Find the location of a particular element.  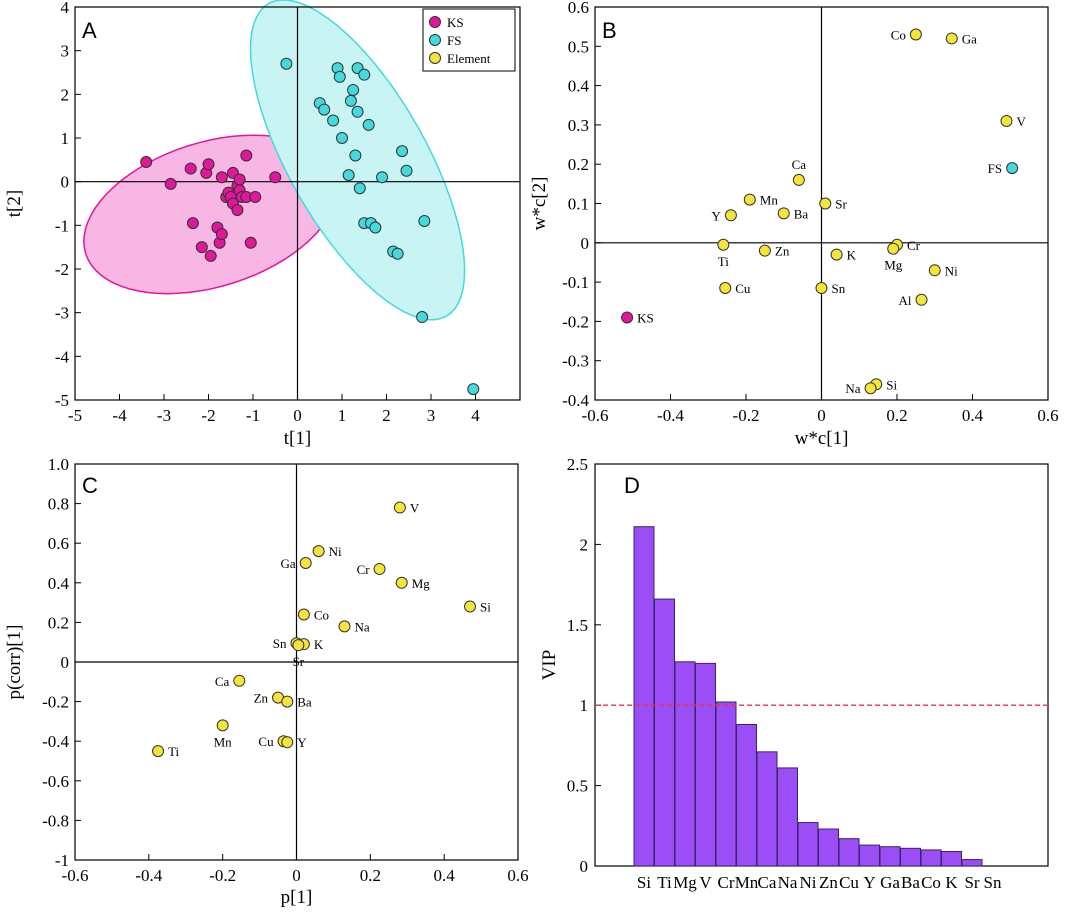

y-tick-label: -1 is located at coordinates (62, 860).